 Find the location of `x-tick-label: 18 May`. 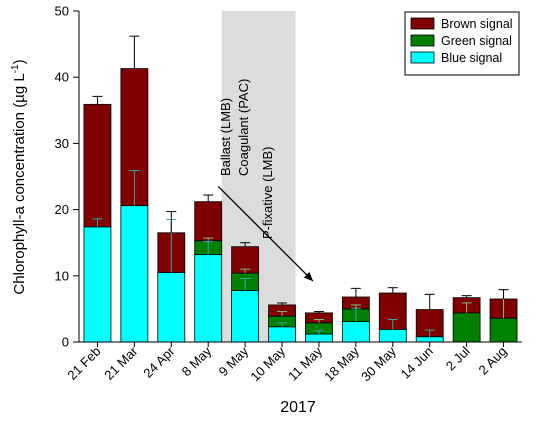

x-tick-label: 18 May is located at coordinates (341, 363).